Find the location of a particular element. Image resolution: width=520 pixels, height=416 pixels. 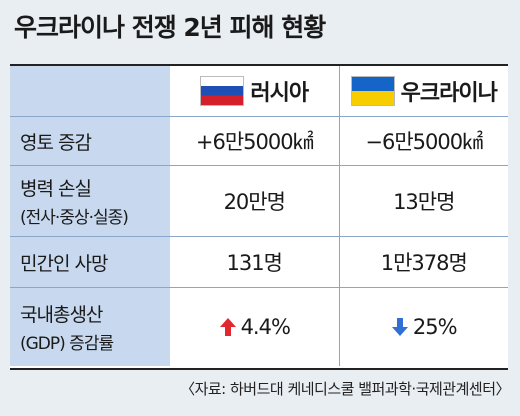

row-label-text: 영토 증감 is located at coordinates (56, 142).